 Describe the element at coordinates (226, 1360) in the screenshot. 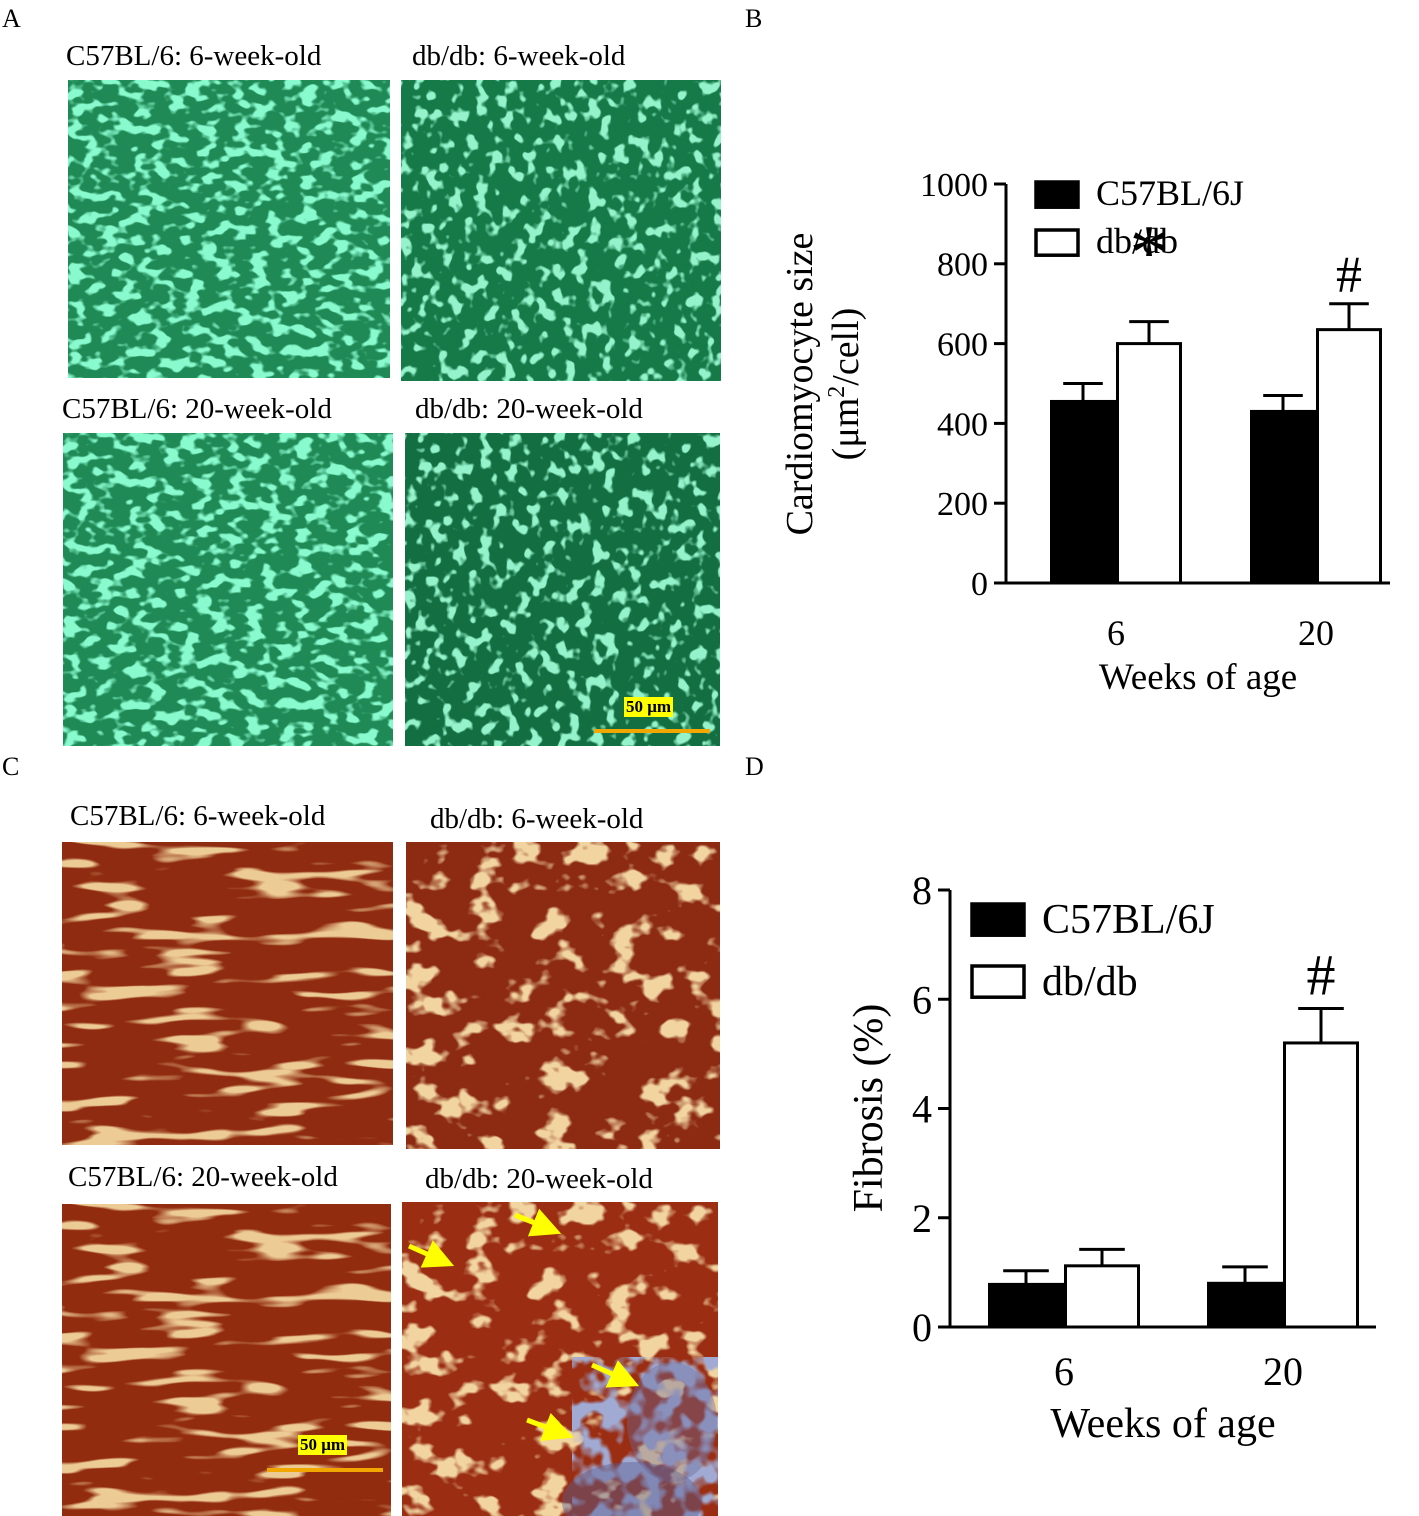

I see `micrograph-trichrome-c57-20wk` at that location.